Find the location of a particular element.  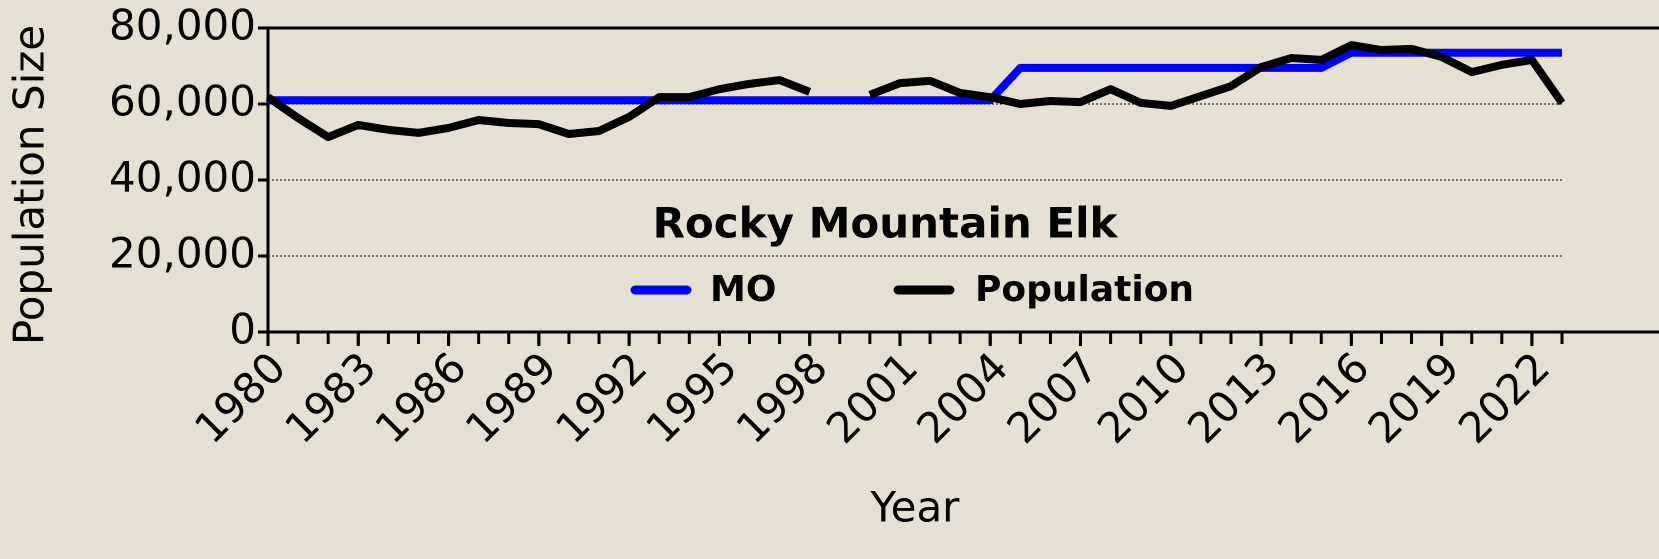

x-axis-label: Year is located at coordinates (915, 507).